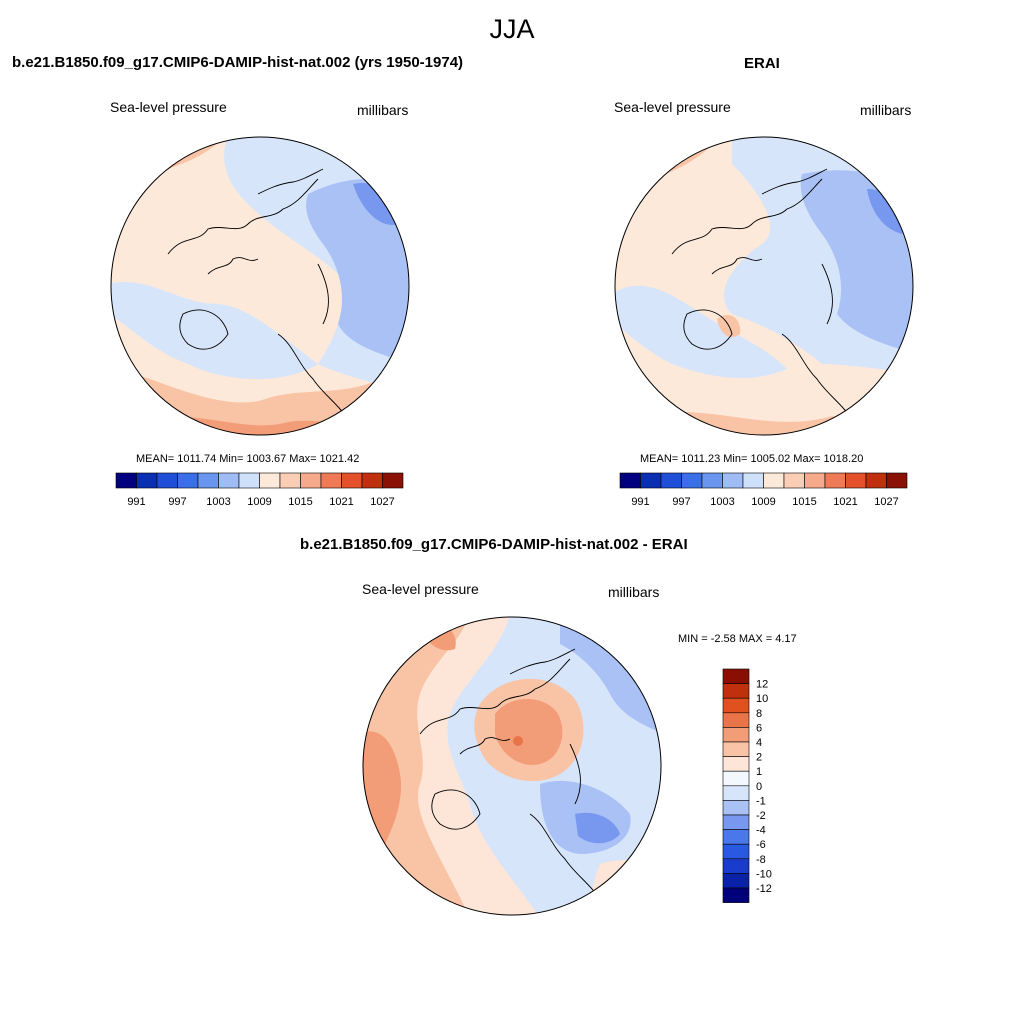  Describe the element at coordinates (764, 889) in the screenshot. I see `diff-colorbar-tick-label: -12` at that location.